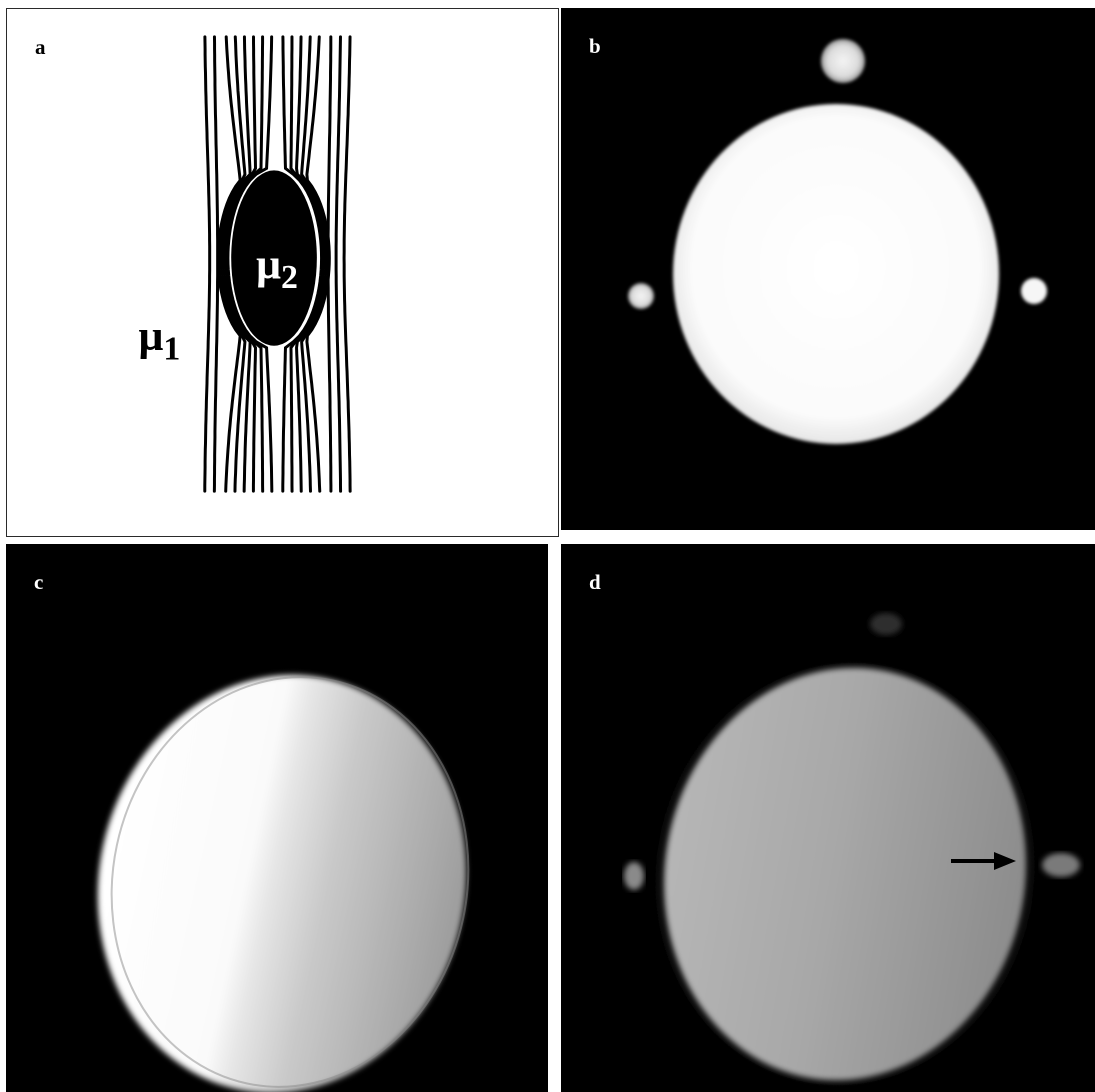 The width and height of the screenshot is (1095, 1092). What do you see at coordinates (886, 624) in the screenshot?
I see `vial-top-faint` at bounding box center [886, 624].